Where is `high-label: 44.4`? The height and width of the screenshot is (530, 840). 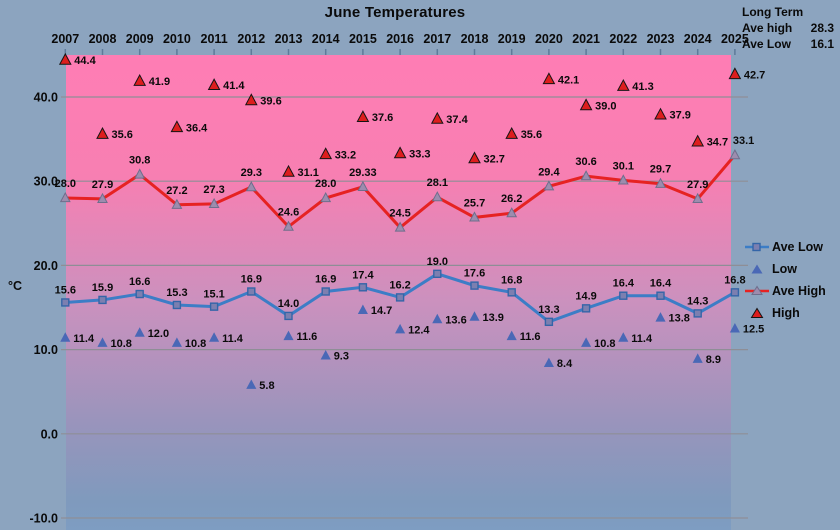
high-label: 44.4 is located at coordinates (85, 61).